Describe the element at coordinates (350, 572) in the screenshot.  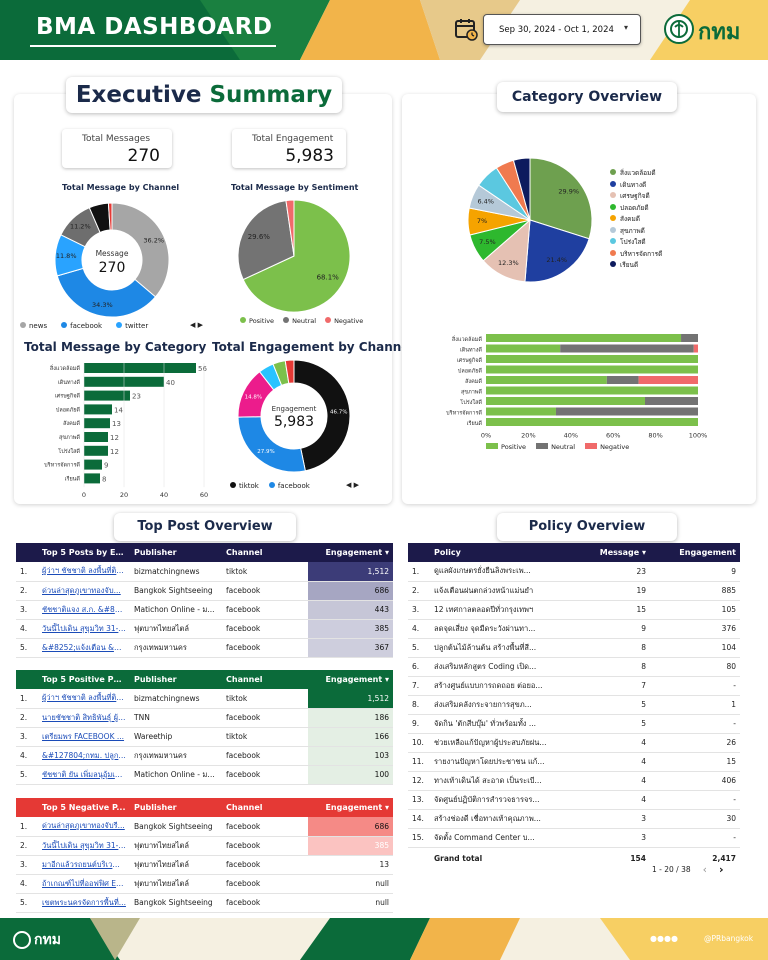
I see `table-cell: 1,512` at that location.